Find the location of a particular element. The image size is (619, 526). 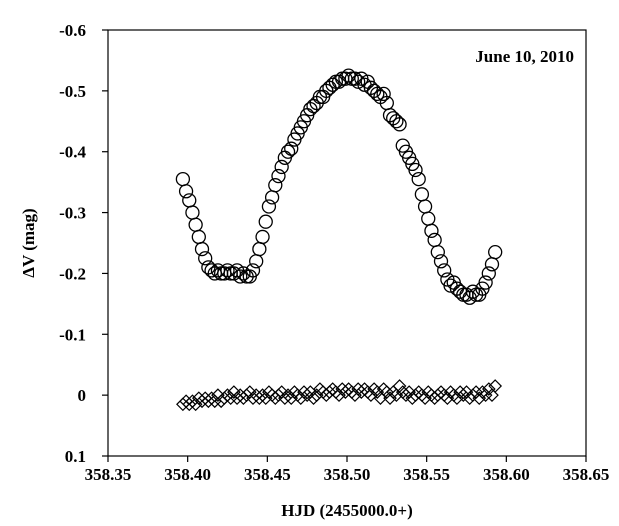

x-axis-title: HJD (2455000.0+) is located at coordinates (347, 510).